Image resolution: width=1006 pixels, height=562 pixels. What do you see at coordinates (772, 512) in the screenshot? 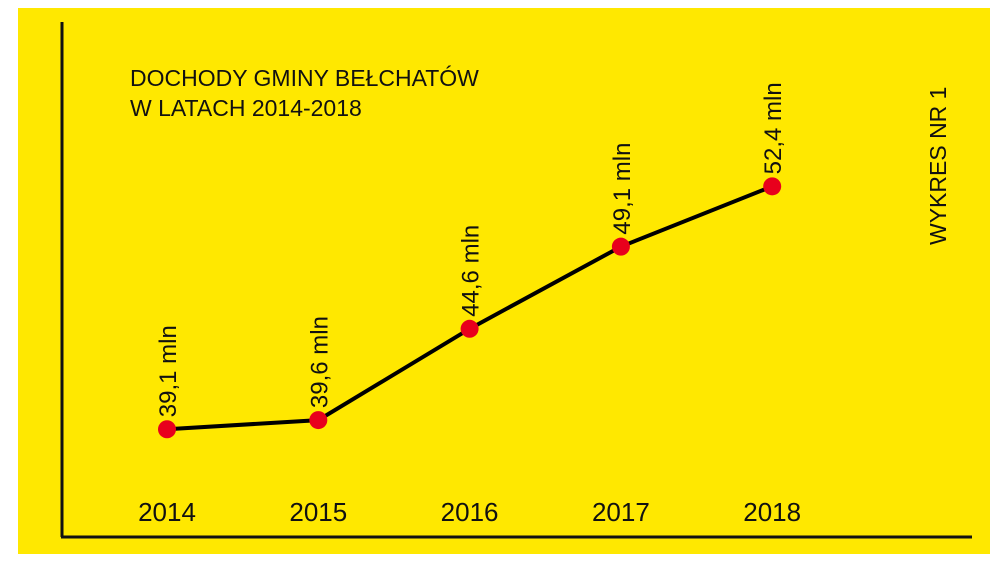
I see `x-tick-label: 2018` at bounding box center [772, 512].